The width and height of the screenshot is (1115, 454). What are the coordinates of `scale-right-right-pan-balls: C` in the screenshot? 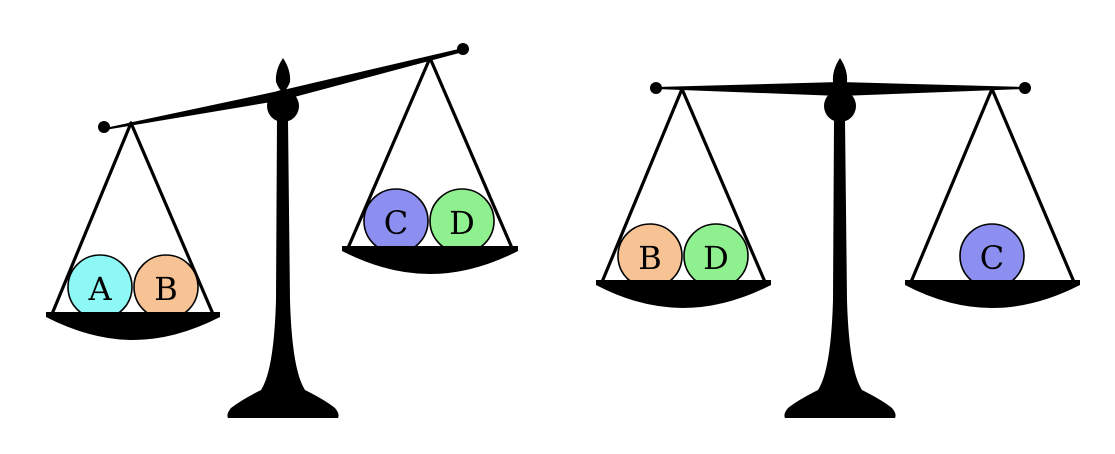 It's located at (992, 256).